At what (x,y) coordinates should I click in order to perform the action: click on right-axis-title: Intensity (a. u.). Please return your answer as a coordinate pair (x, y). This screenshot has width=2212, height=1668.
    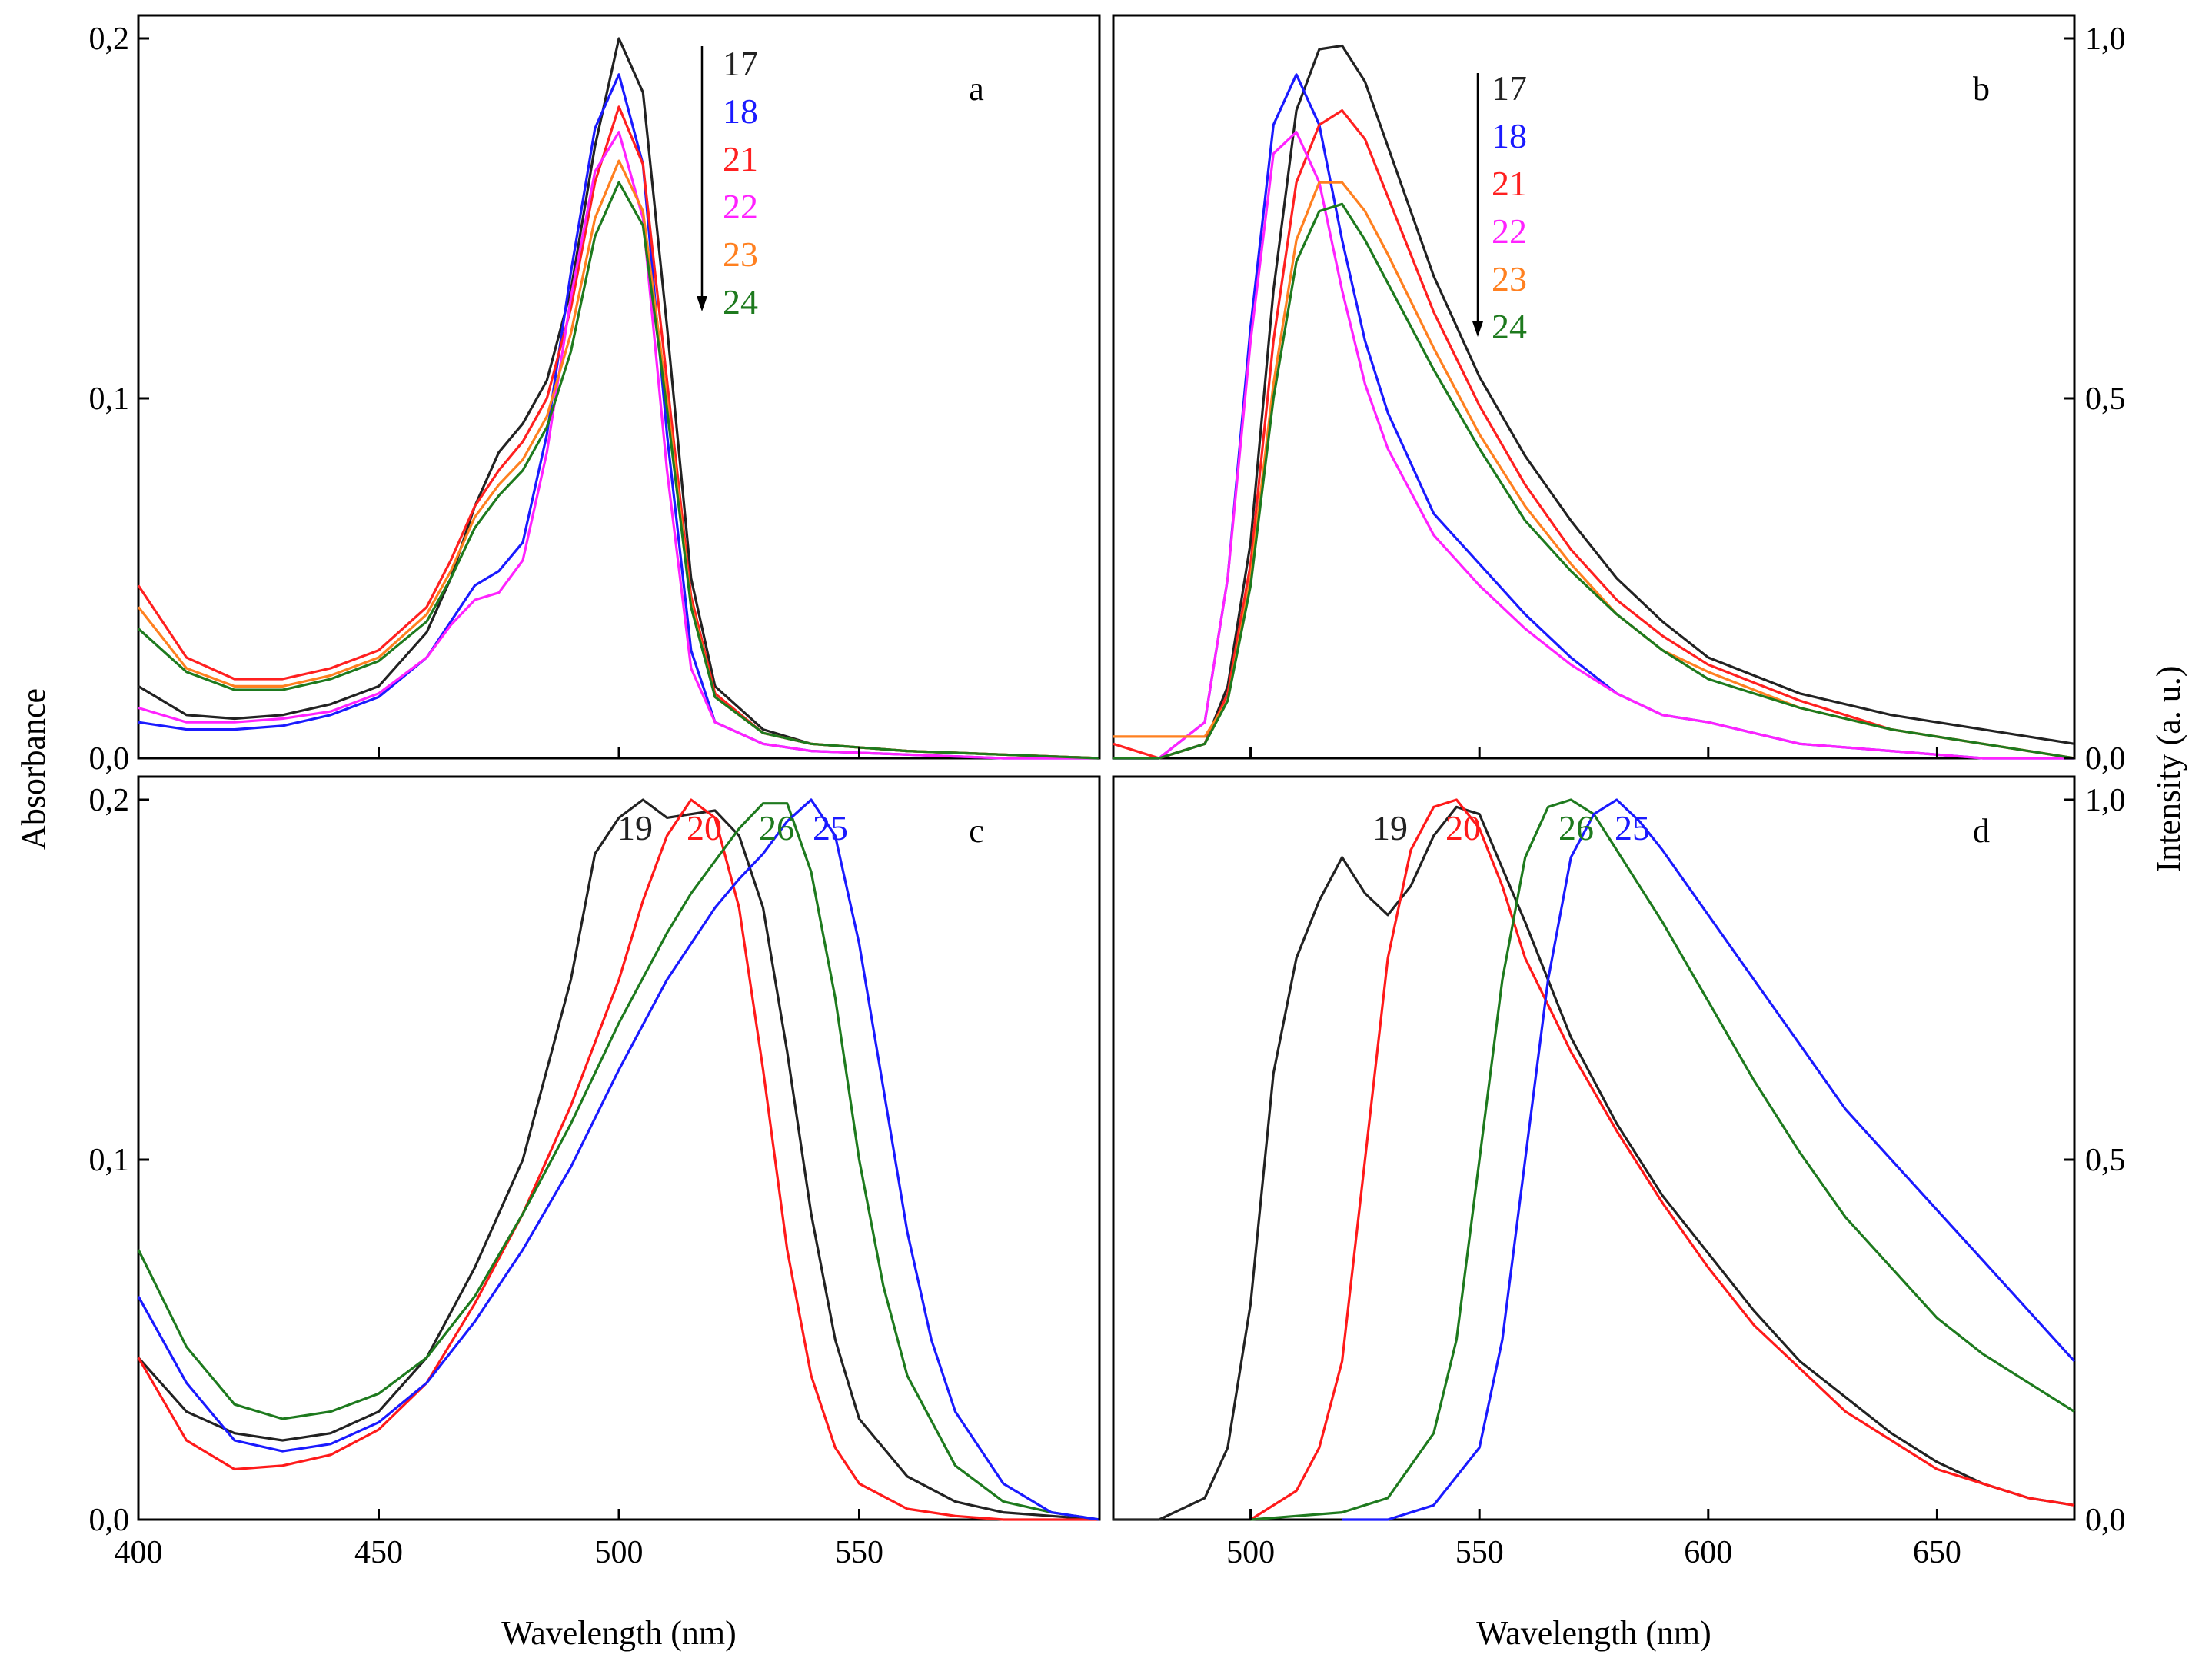
    Looking at the image, I should click on (2168, 769).